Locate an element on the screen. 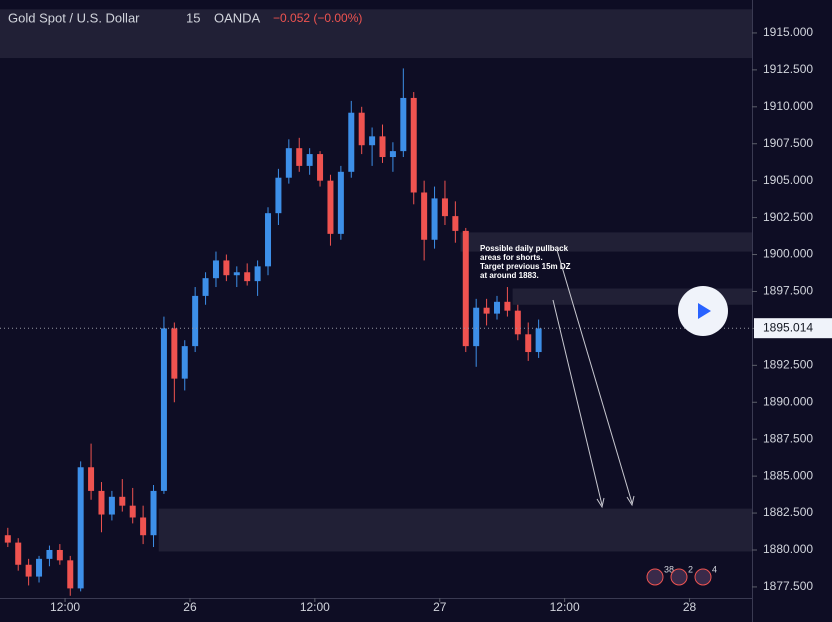 The height and width of the screenshot is (622, 832). y-tick-label: 1900.000 is located at coordinates (788, 254).